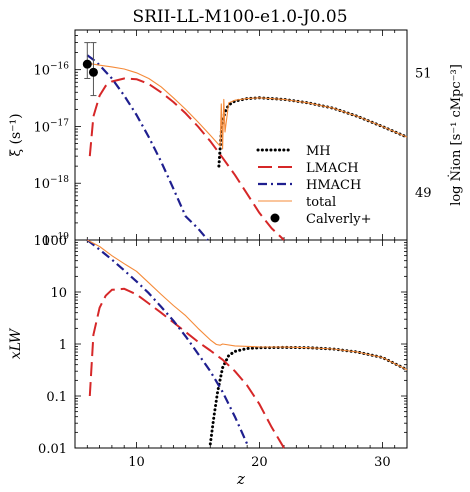 The width and height of the screenshot is (470, 492). What do you see at coordinates (63, 345) in the screenshot?
I see `y-tick-label: 1` at bounding box center [63, 345].